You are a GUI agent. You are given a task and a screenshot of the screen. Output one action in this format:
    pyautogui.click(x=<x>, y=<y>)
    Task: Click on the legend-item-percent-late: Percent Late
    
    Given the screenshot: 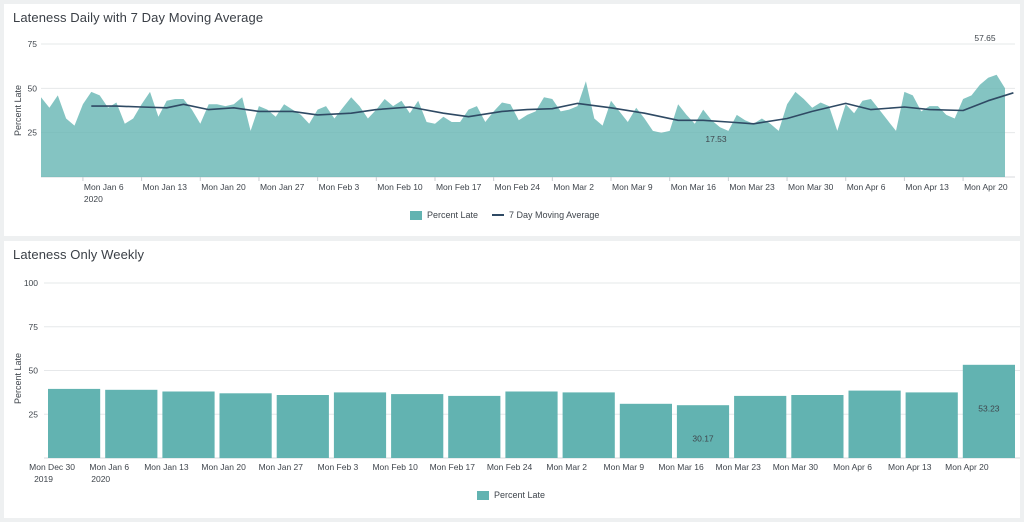 What is the action you would take?
    pyautogui.click(x=444, y=215)
    